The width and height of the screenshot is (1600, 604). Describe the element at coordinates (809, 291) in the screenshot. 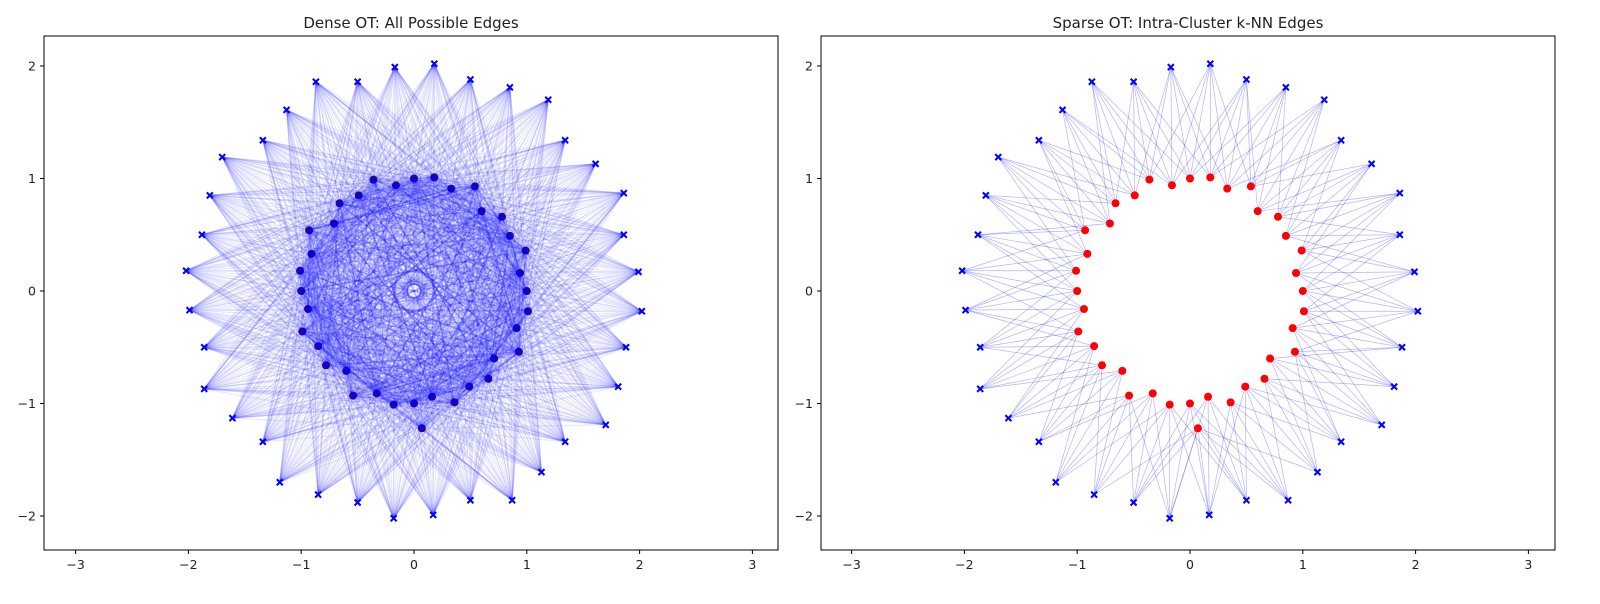

I see `y-tick-label: 0` at that location.